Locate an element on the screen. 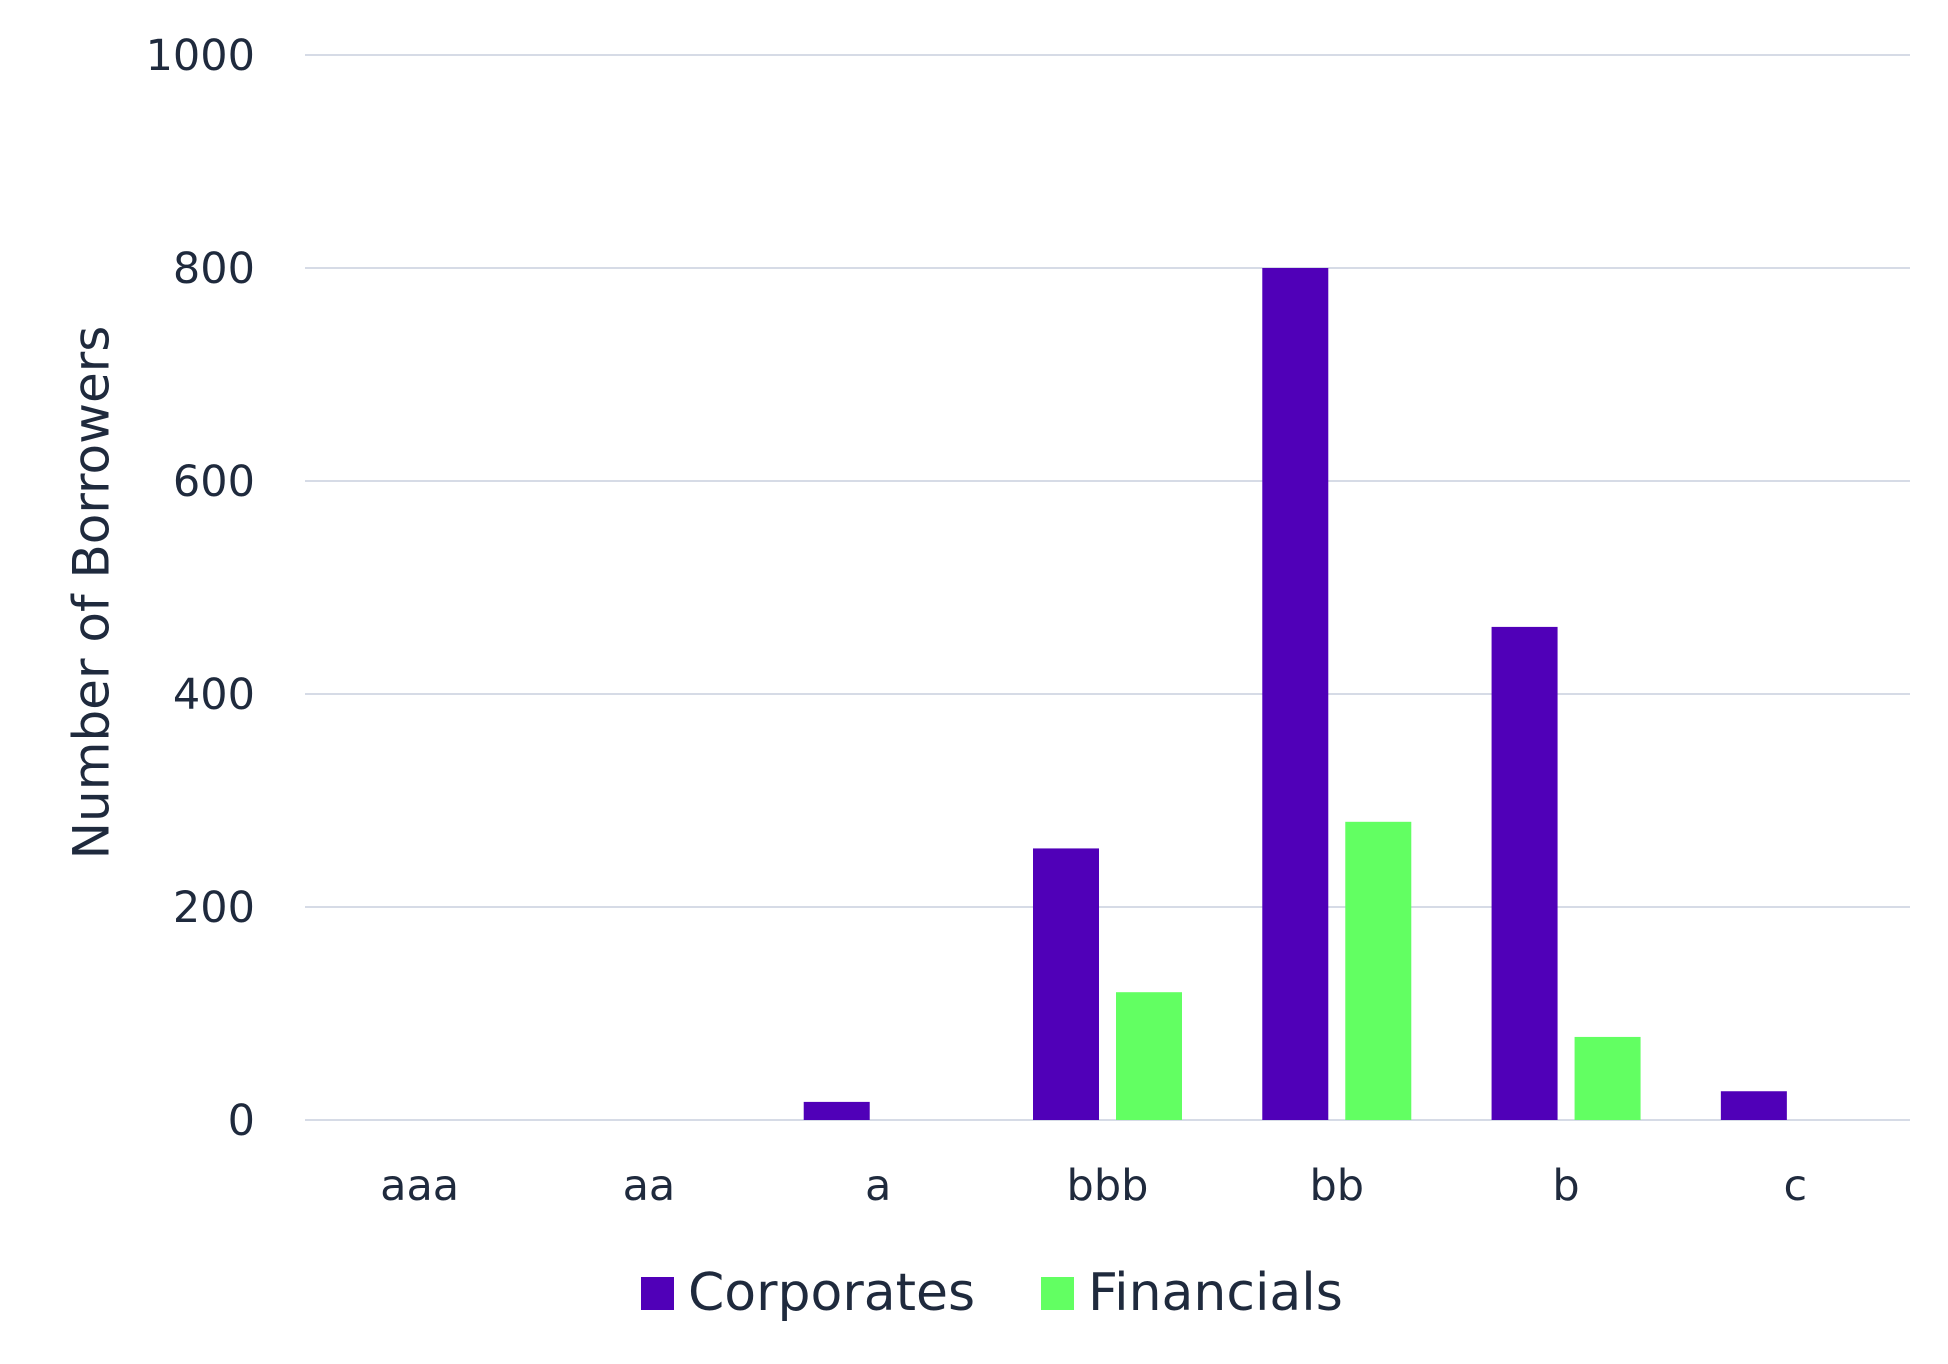 Image resolution: width=1948 pixels, height=1364 pixels. x-tick-label: bbb is located at coordinates (1108, 1186).